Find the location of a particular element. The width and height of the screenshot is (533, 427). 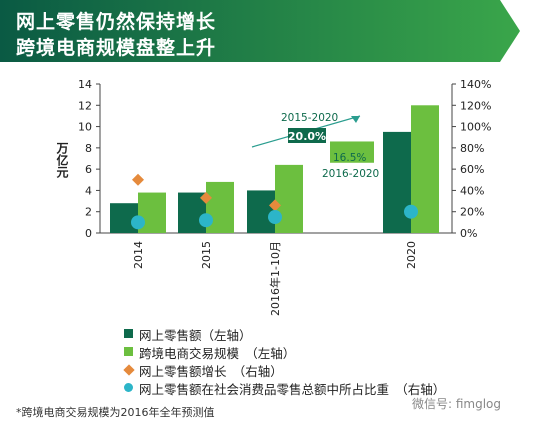

legend-label-crossborder: 跨境电商交易规模 （左轴） is located at coordinates (217, 353).